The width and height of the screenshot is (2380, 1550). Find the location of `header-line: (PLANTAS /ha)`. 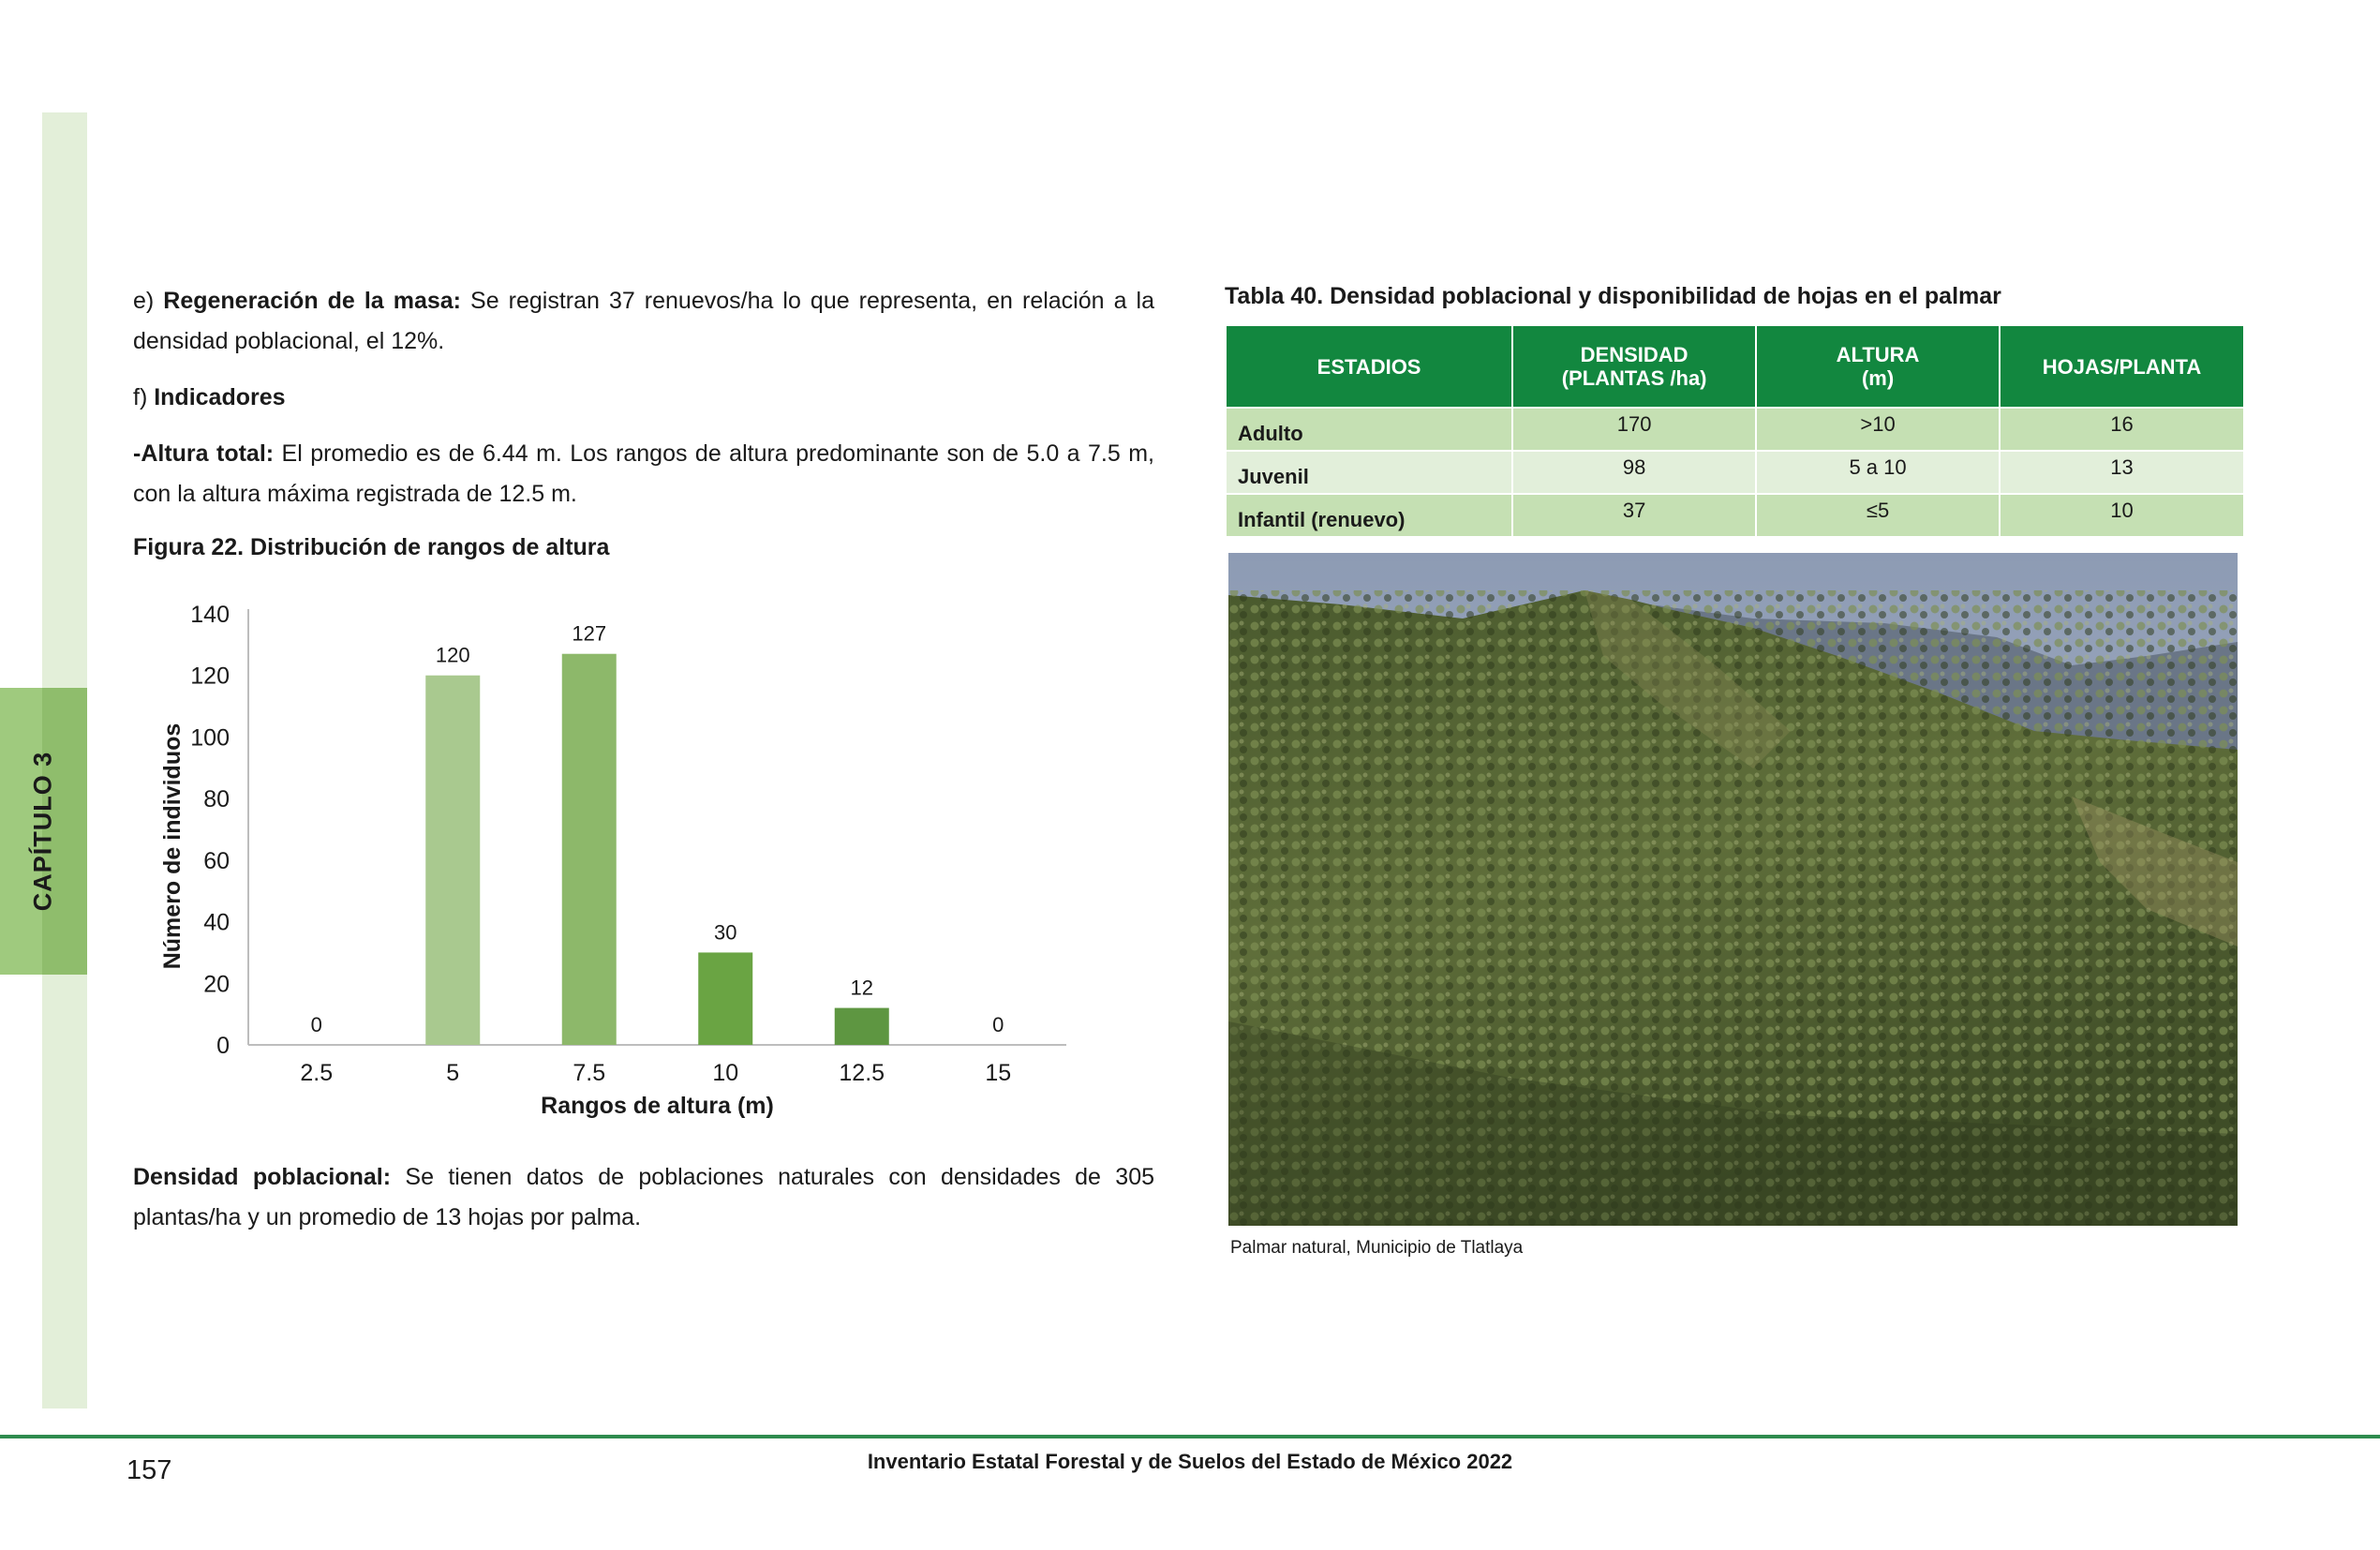

header-line: (PLANTAS /ha) is located at coordinates (1634, 378).